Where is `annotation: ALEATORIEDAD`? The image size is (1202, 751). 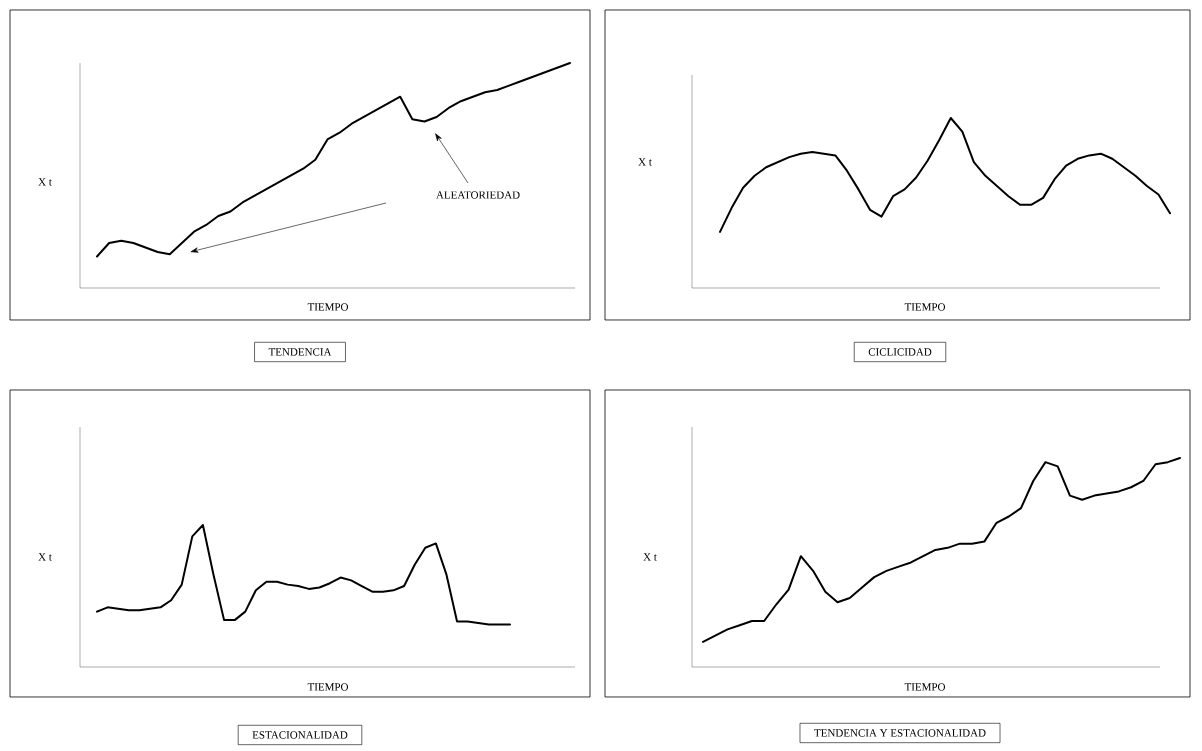 annotation: ALEATORIEDAD is located at coordinates (478, 195).